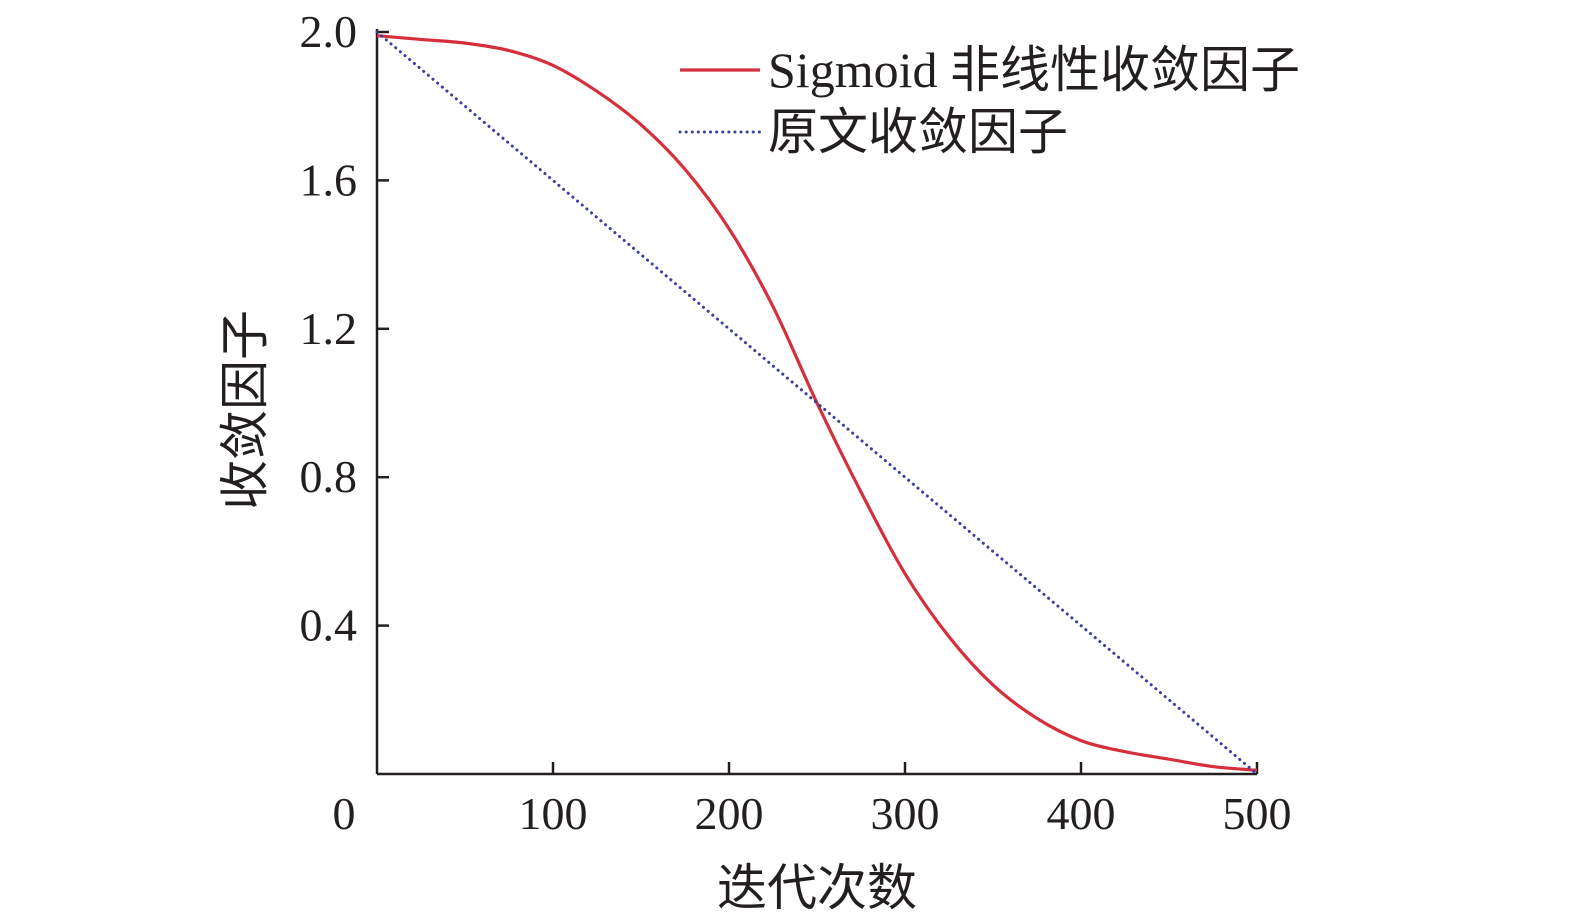 This screenshot has height=921, width=1575. What do you see at coordinates (1257, 813) in the screenshot?
I see `x-tick-label: 500` at bounding box center [1257, 813].